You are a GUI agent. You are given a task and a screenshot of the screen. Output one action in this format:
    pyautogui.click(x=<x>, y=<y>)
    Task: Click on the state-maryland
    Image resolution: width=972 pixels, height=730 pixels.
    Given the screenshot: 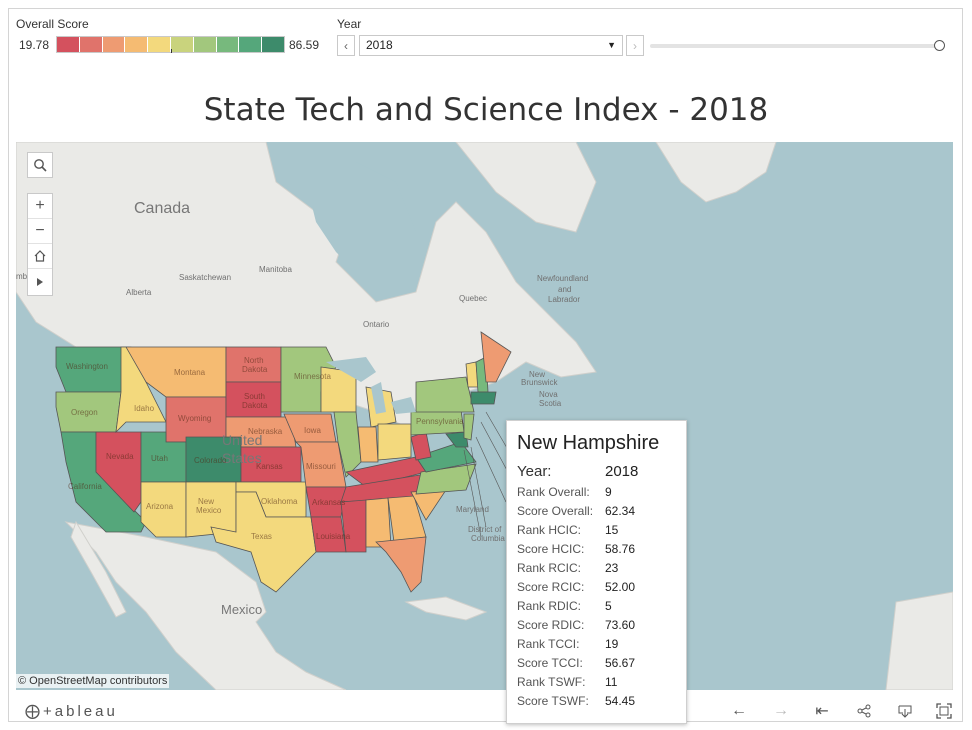 What is the action you would take?
    pyautogui.click(x=457, y=439)
    